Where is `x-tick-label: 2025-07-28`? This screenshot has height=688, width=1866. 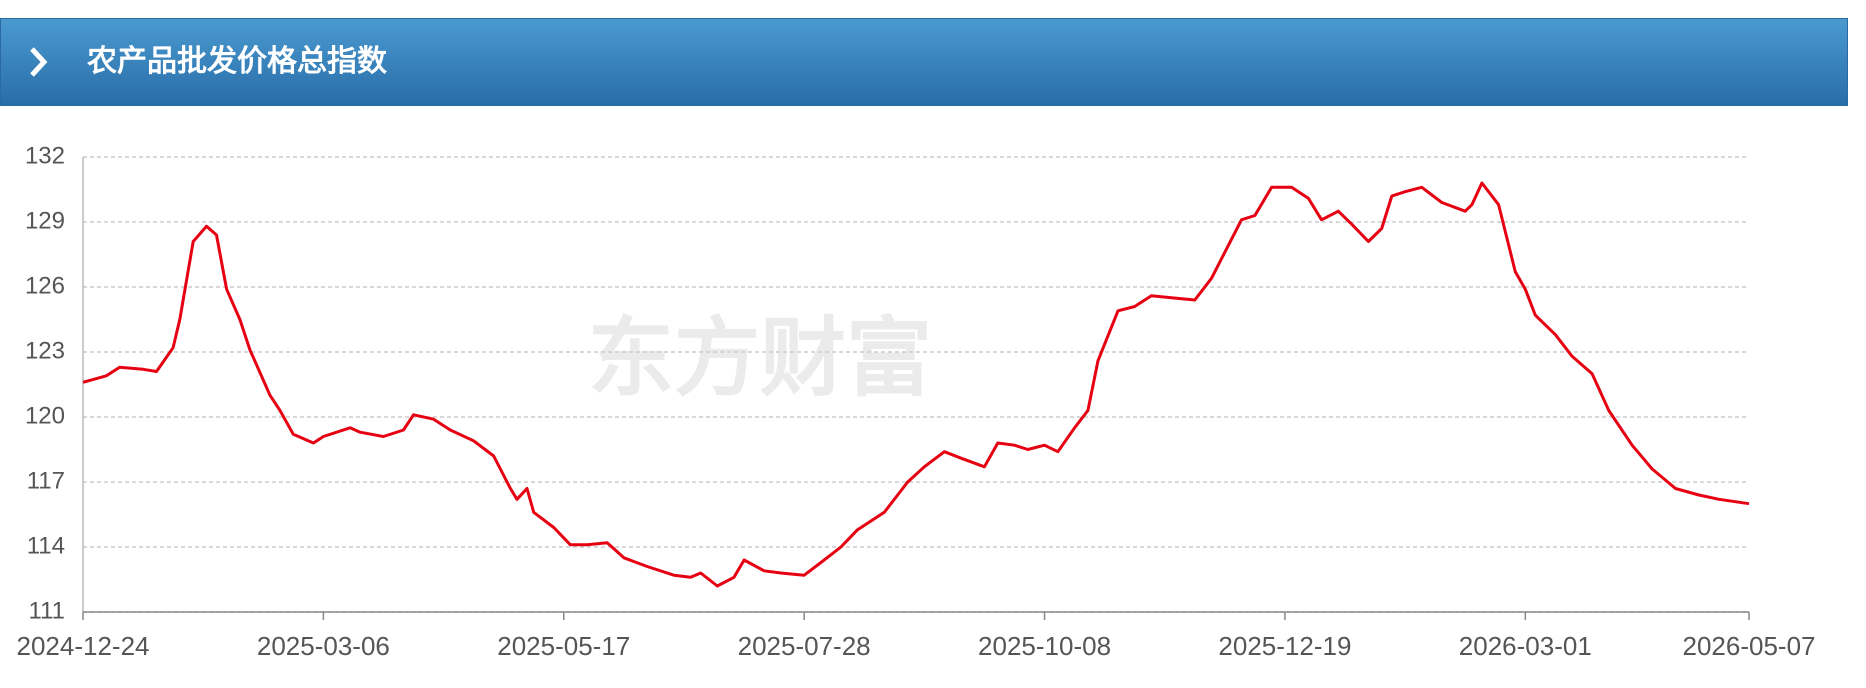 x-tick-label: 2025-07-28 is located at coordinates (804, 646).